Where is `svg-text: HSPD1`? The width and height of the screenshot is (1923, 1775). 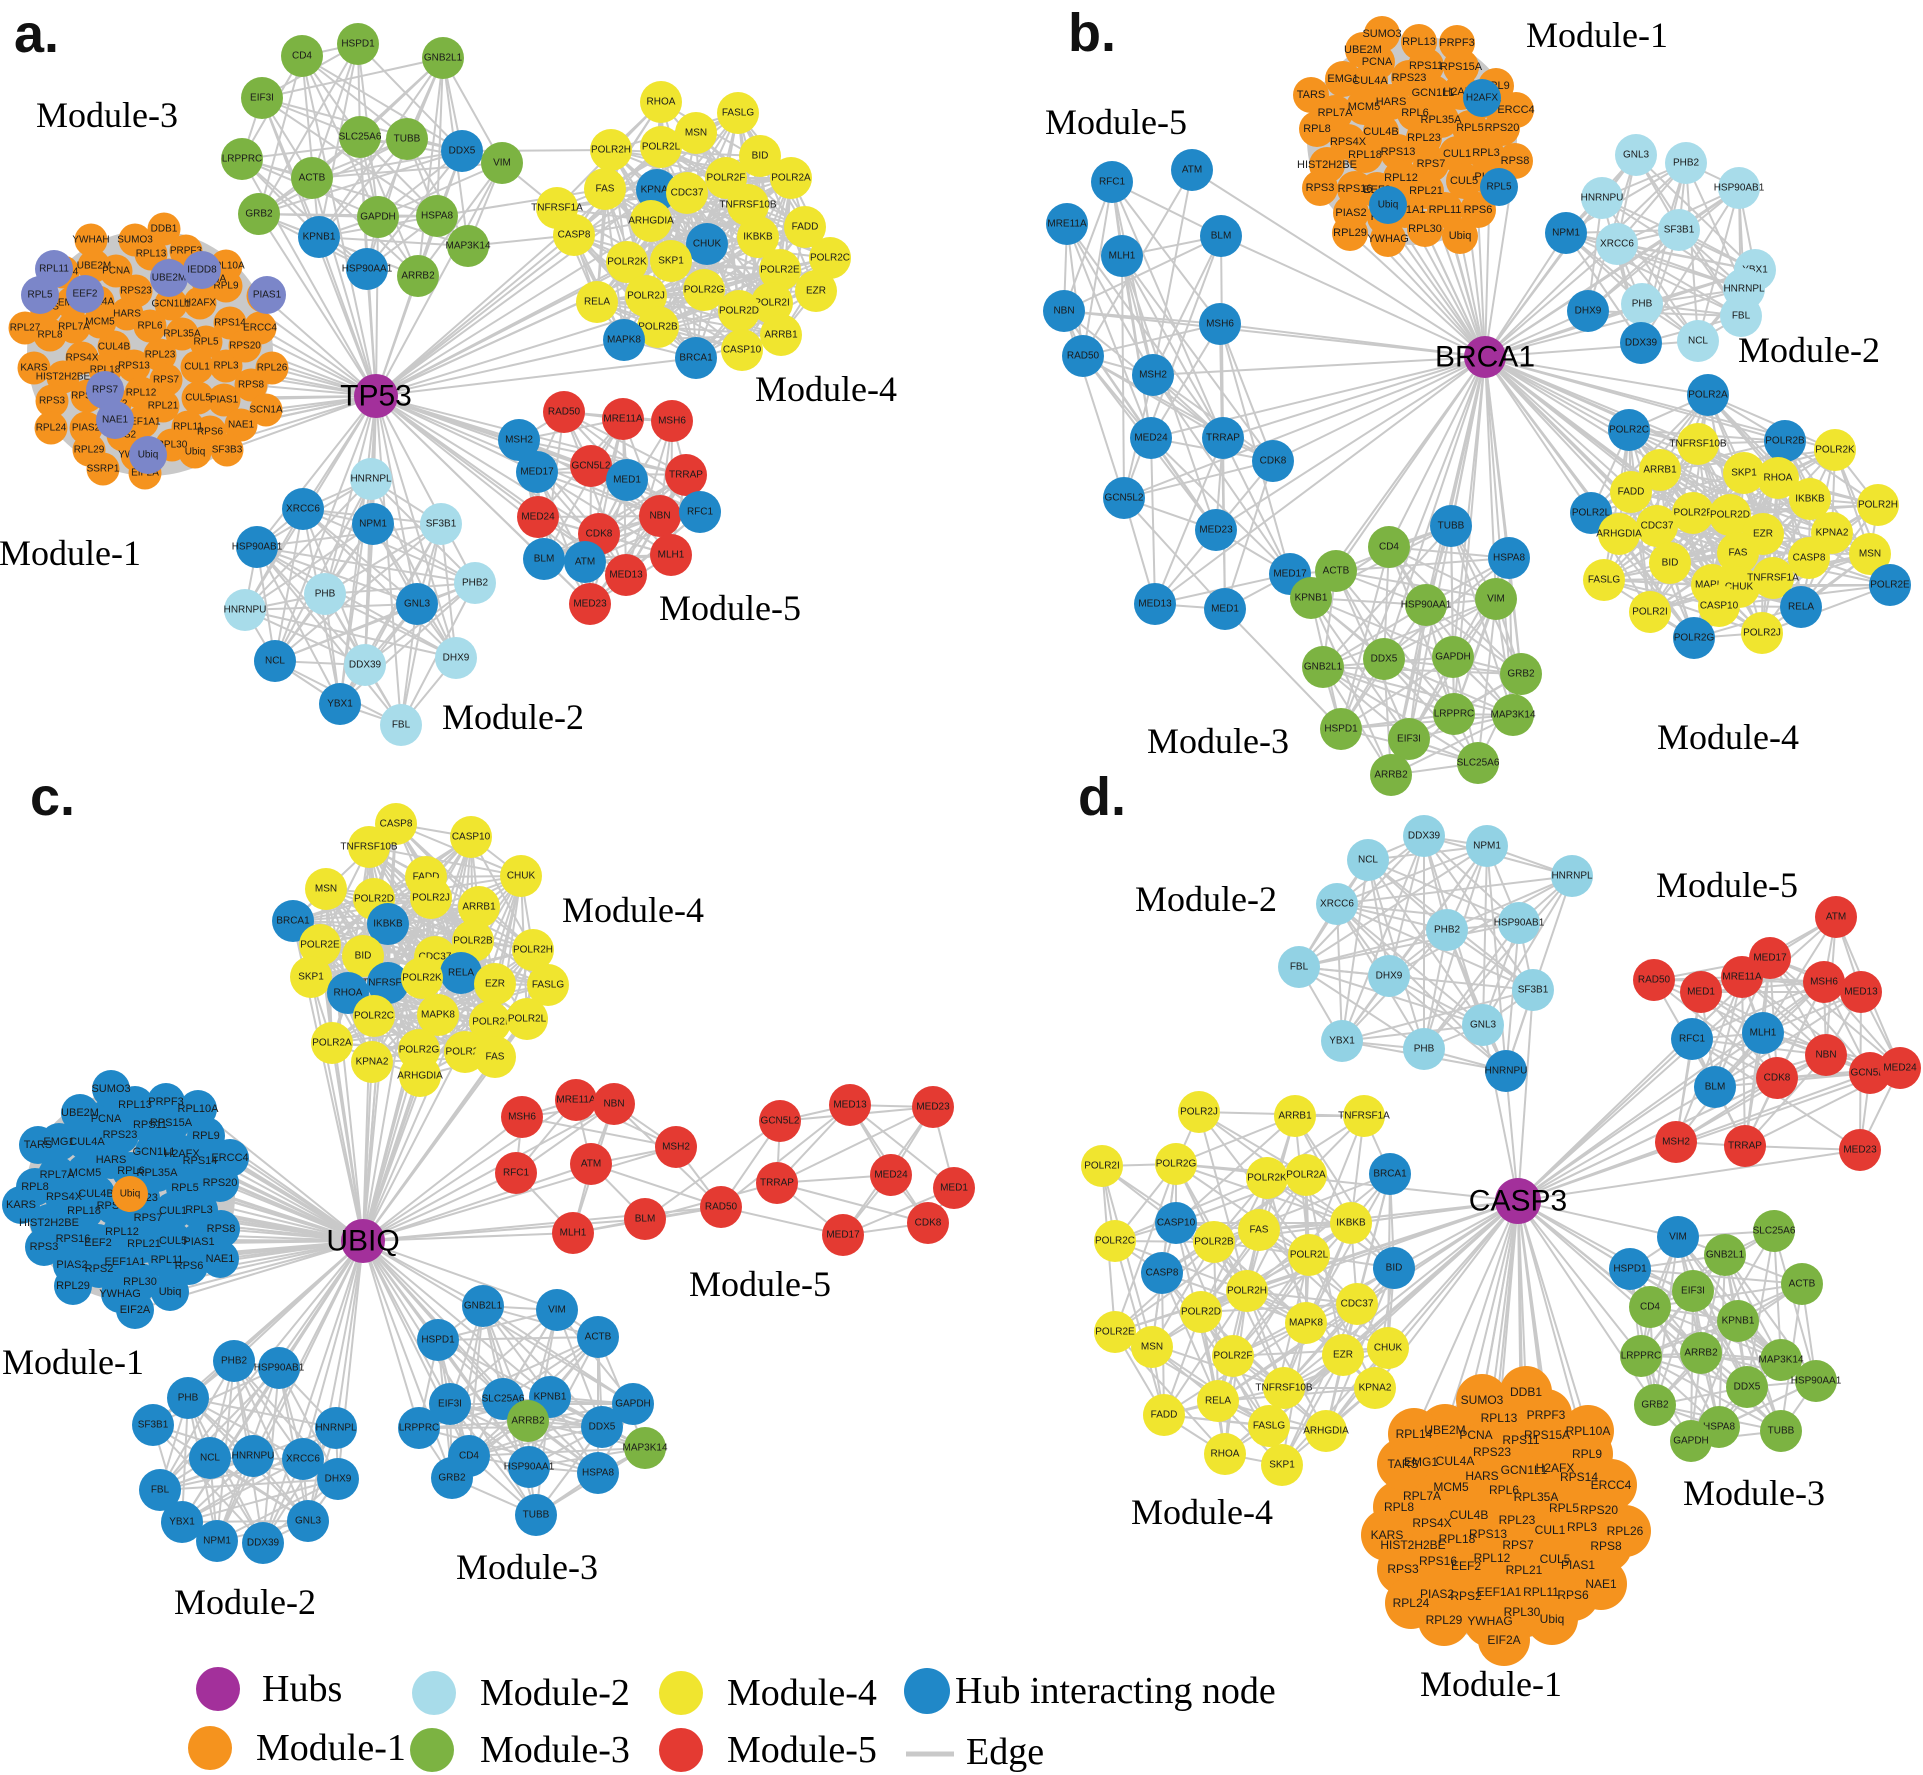 svg-text: HSPD1 is located at coordinates (358, 44).